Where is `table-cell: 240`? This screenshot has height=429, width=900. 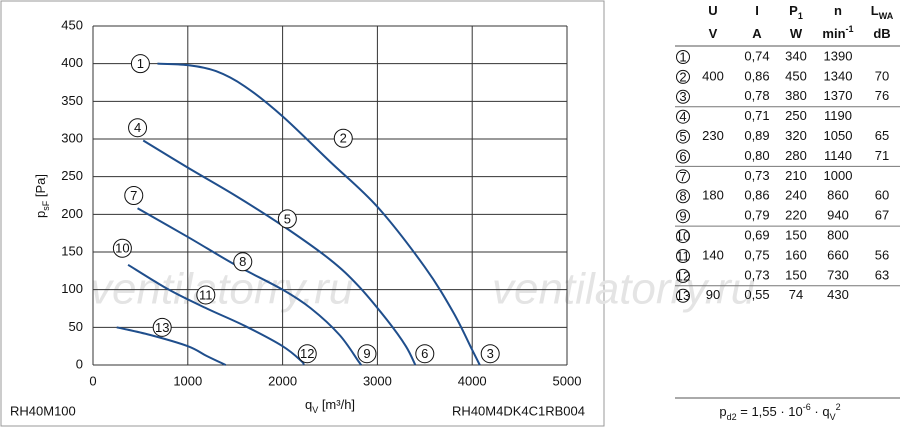
table-cell: 240 is located at coordinates (796, 195).